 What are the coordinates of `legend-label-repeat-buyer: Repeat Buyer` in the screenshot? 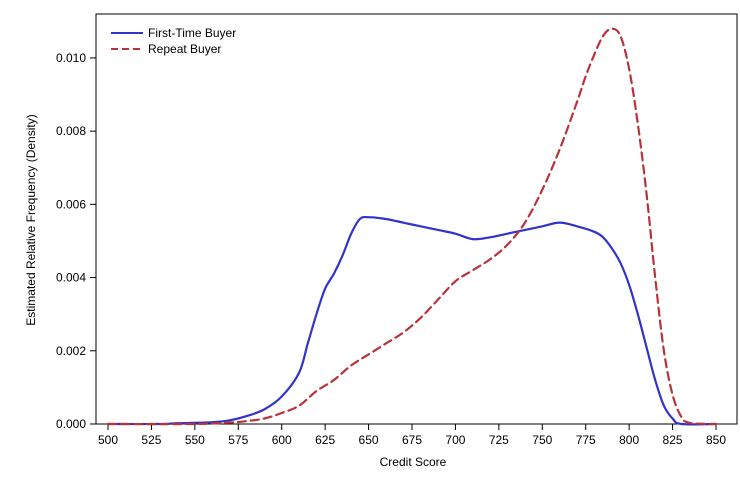 It's located at (184, 49).